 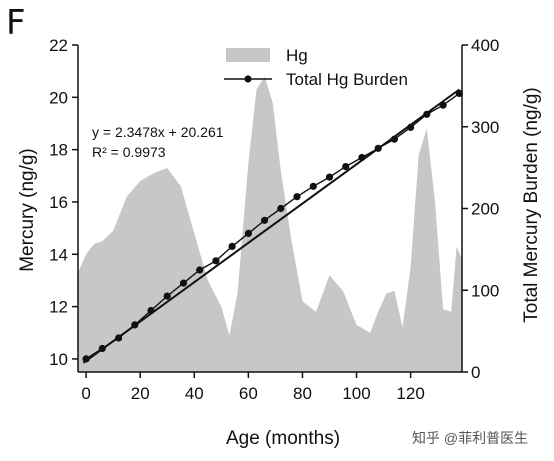 What do you see at coordinates (485, 290) in the screenshot?
I see `y-right-tick-label: 100` at bounding box center [485, 290].